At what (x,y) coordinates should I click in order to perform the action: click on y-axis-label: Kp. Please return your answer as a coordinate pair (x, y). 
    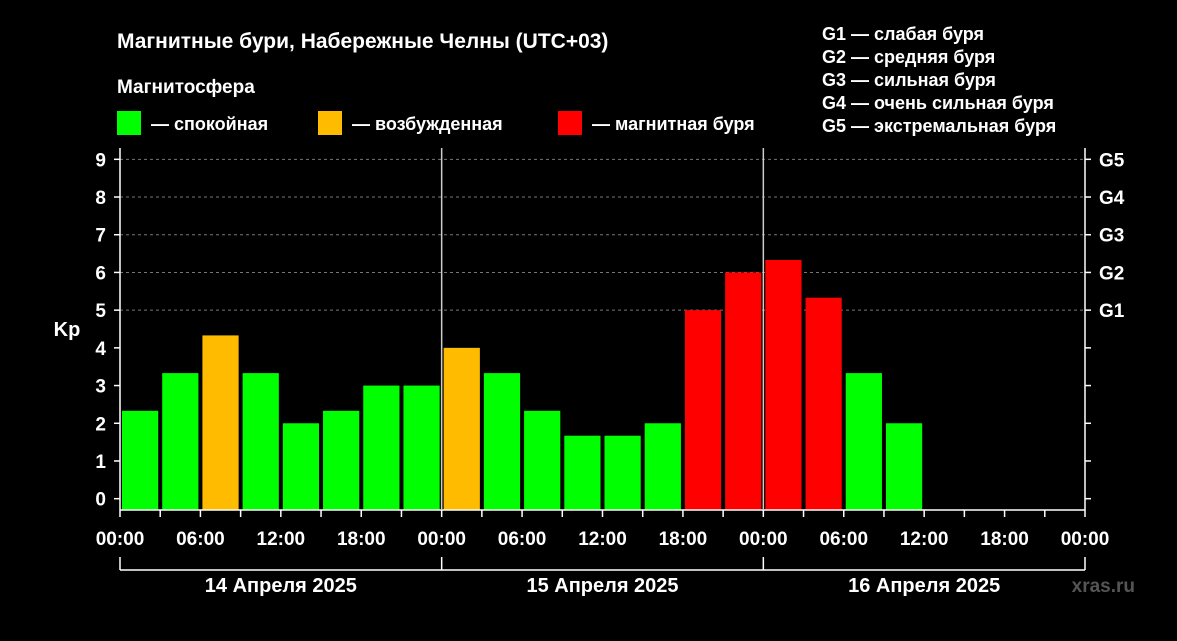
    Looking at the image, I should click on (67, 330).